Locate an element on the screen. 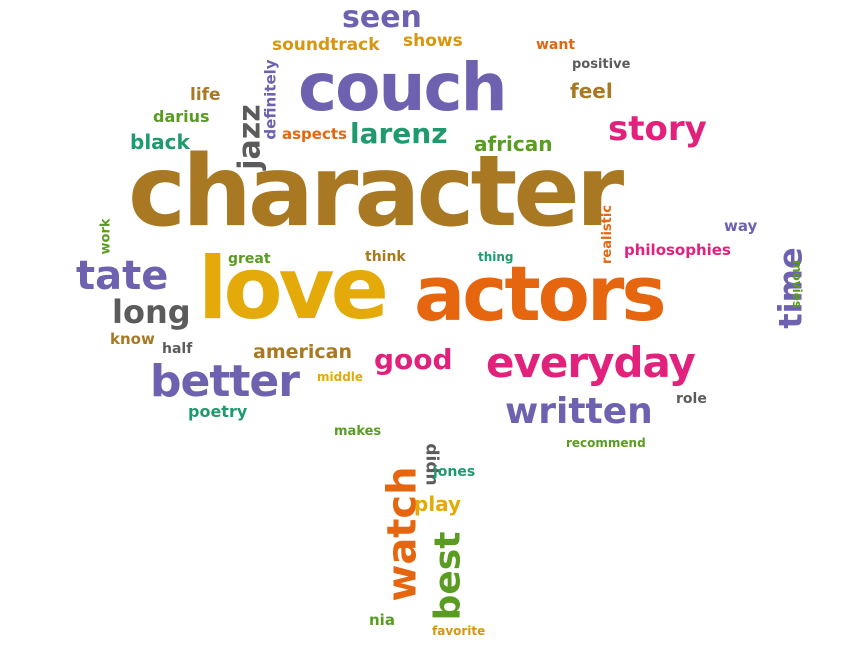 Image resolution: width=864 pixels, height=648 pixels. word-tate: tate is located at coordinates (122, 276).